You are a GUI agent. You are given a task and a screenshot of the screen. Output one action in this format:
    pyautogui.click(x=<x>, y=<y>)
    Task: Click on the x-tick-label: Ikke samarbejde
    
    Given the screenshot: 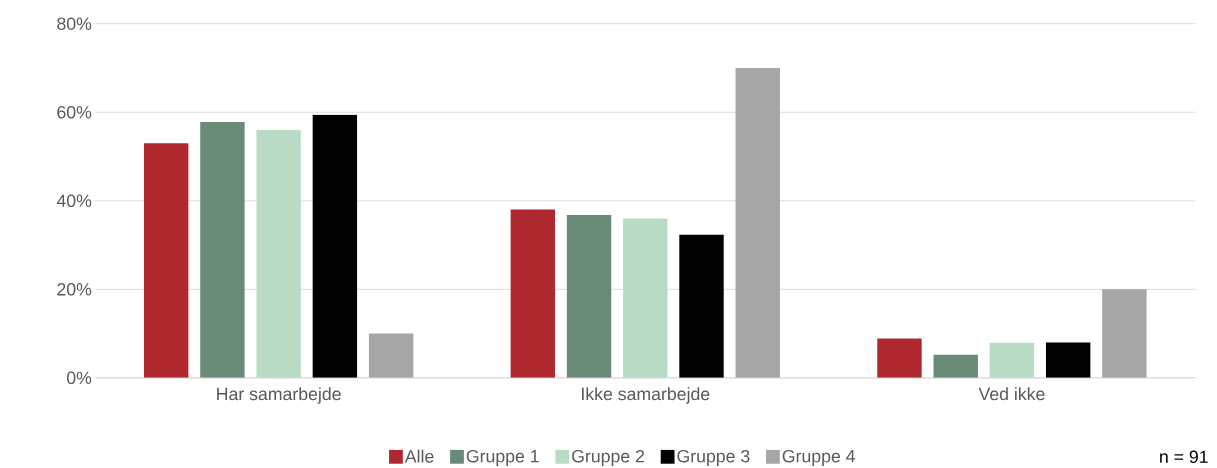 What is the action you would take?
    pyautogui.click(x=646, y=395)
    